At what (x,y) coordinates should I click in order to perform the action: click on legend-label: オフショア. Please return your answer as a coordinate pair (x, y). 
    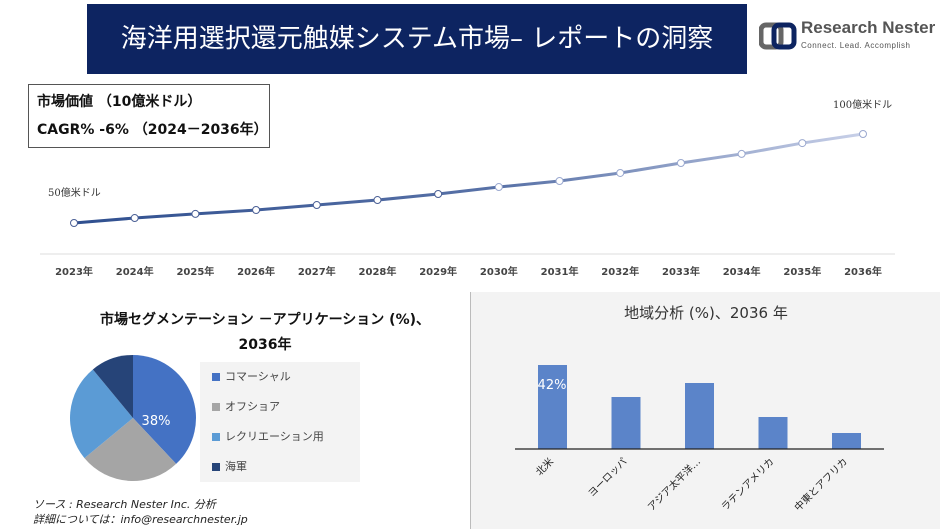
    Looking at the image, I should click on (252, 406).